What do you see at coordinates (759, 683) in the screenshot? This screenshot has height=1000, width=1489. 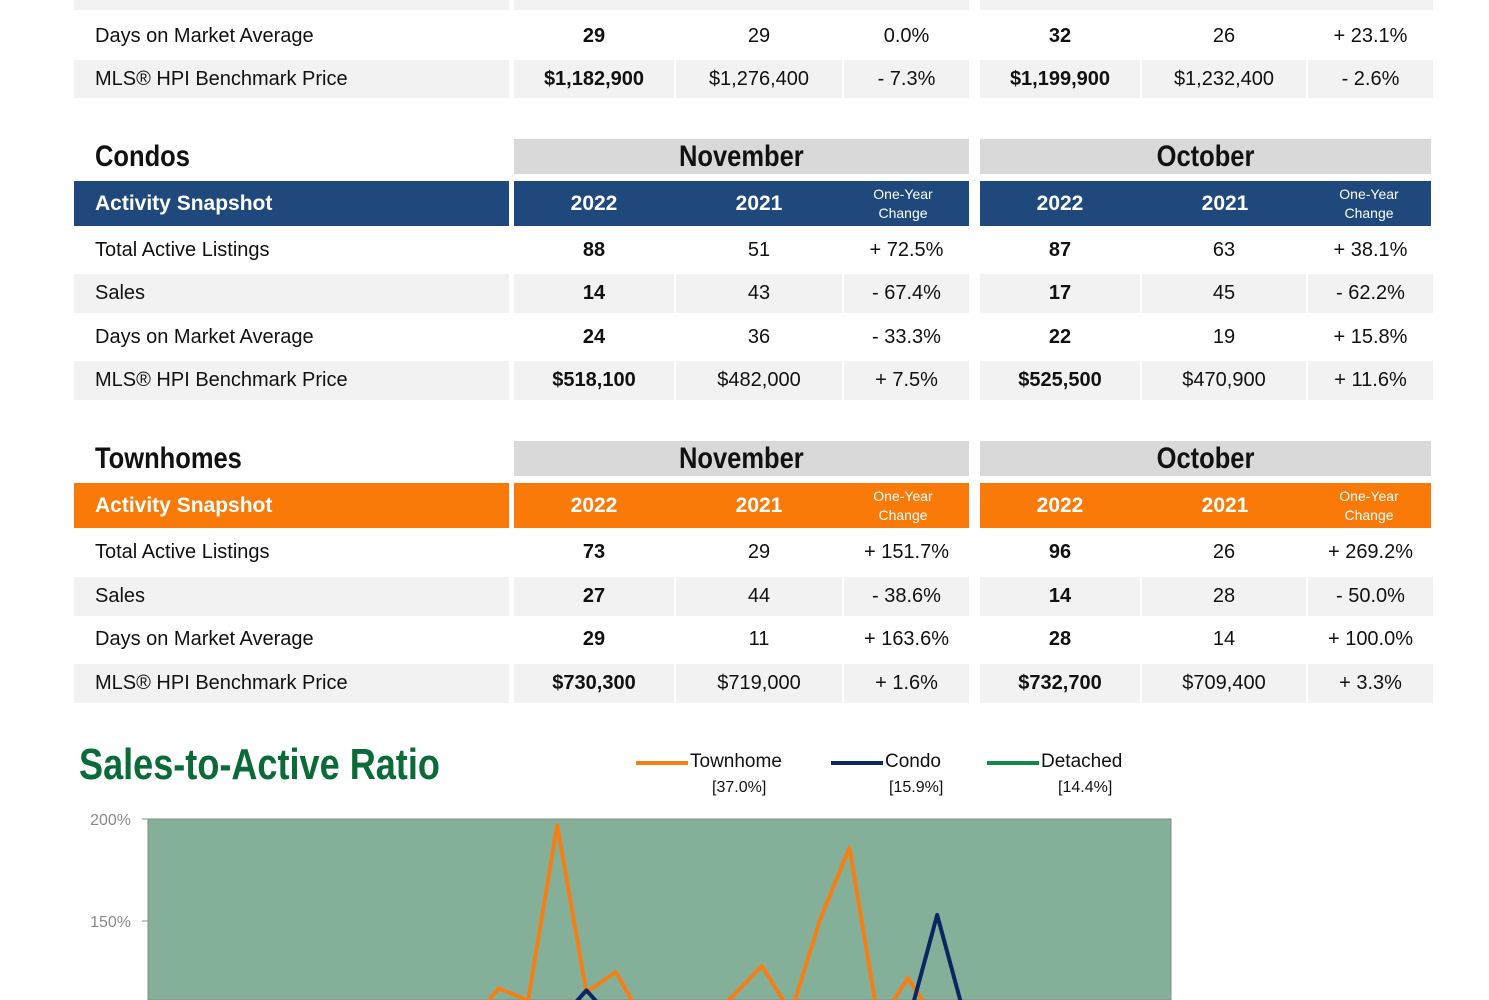 I see `cell-nov-2021: $719,000` at bounding box center [759, 683].